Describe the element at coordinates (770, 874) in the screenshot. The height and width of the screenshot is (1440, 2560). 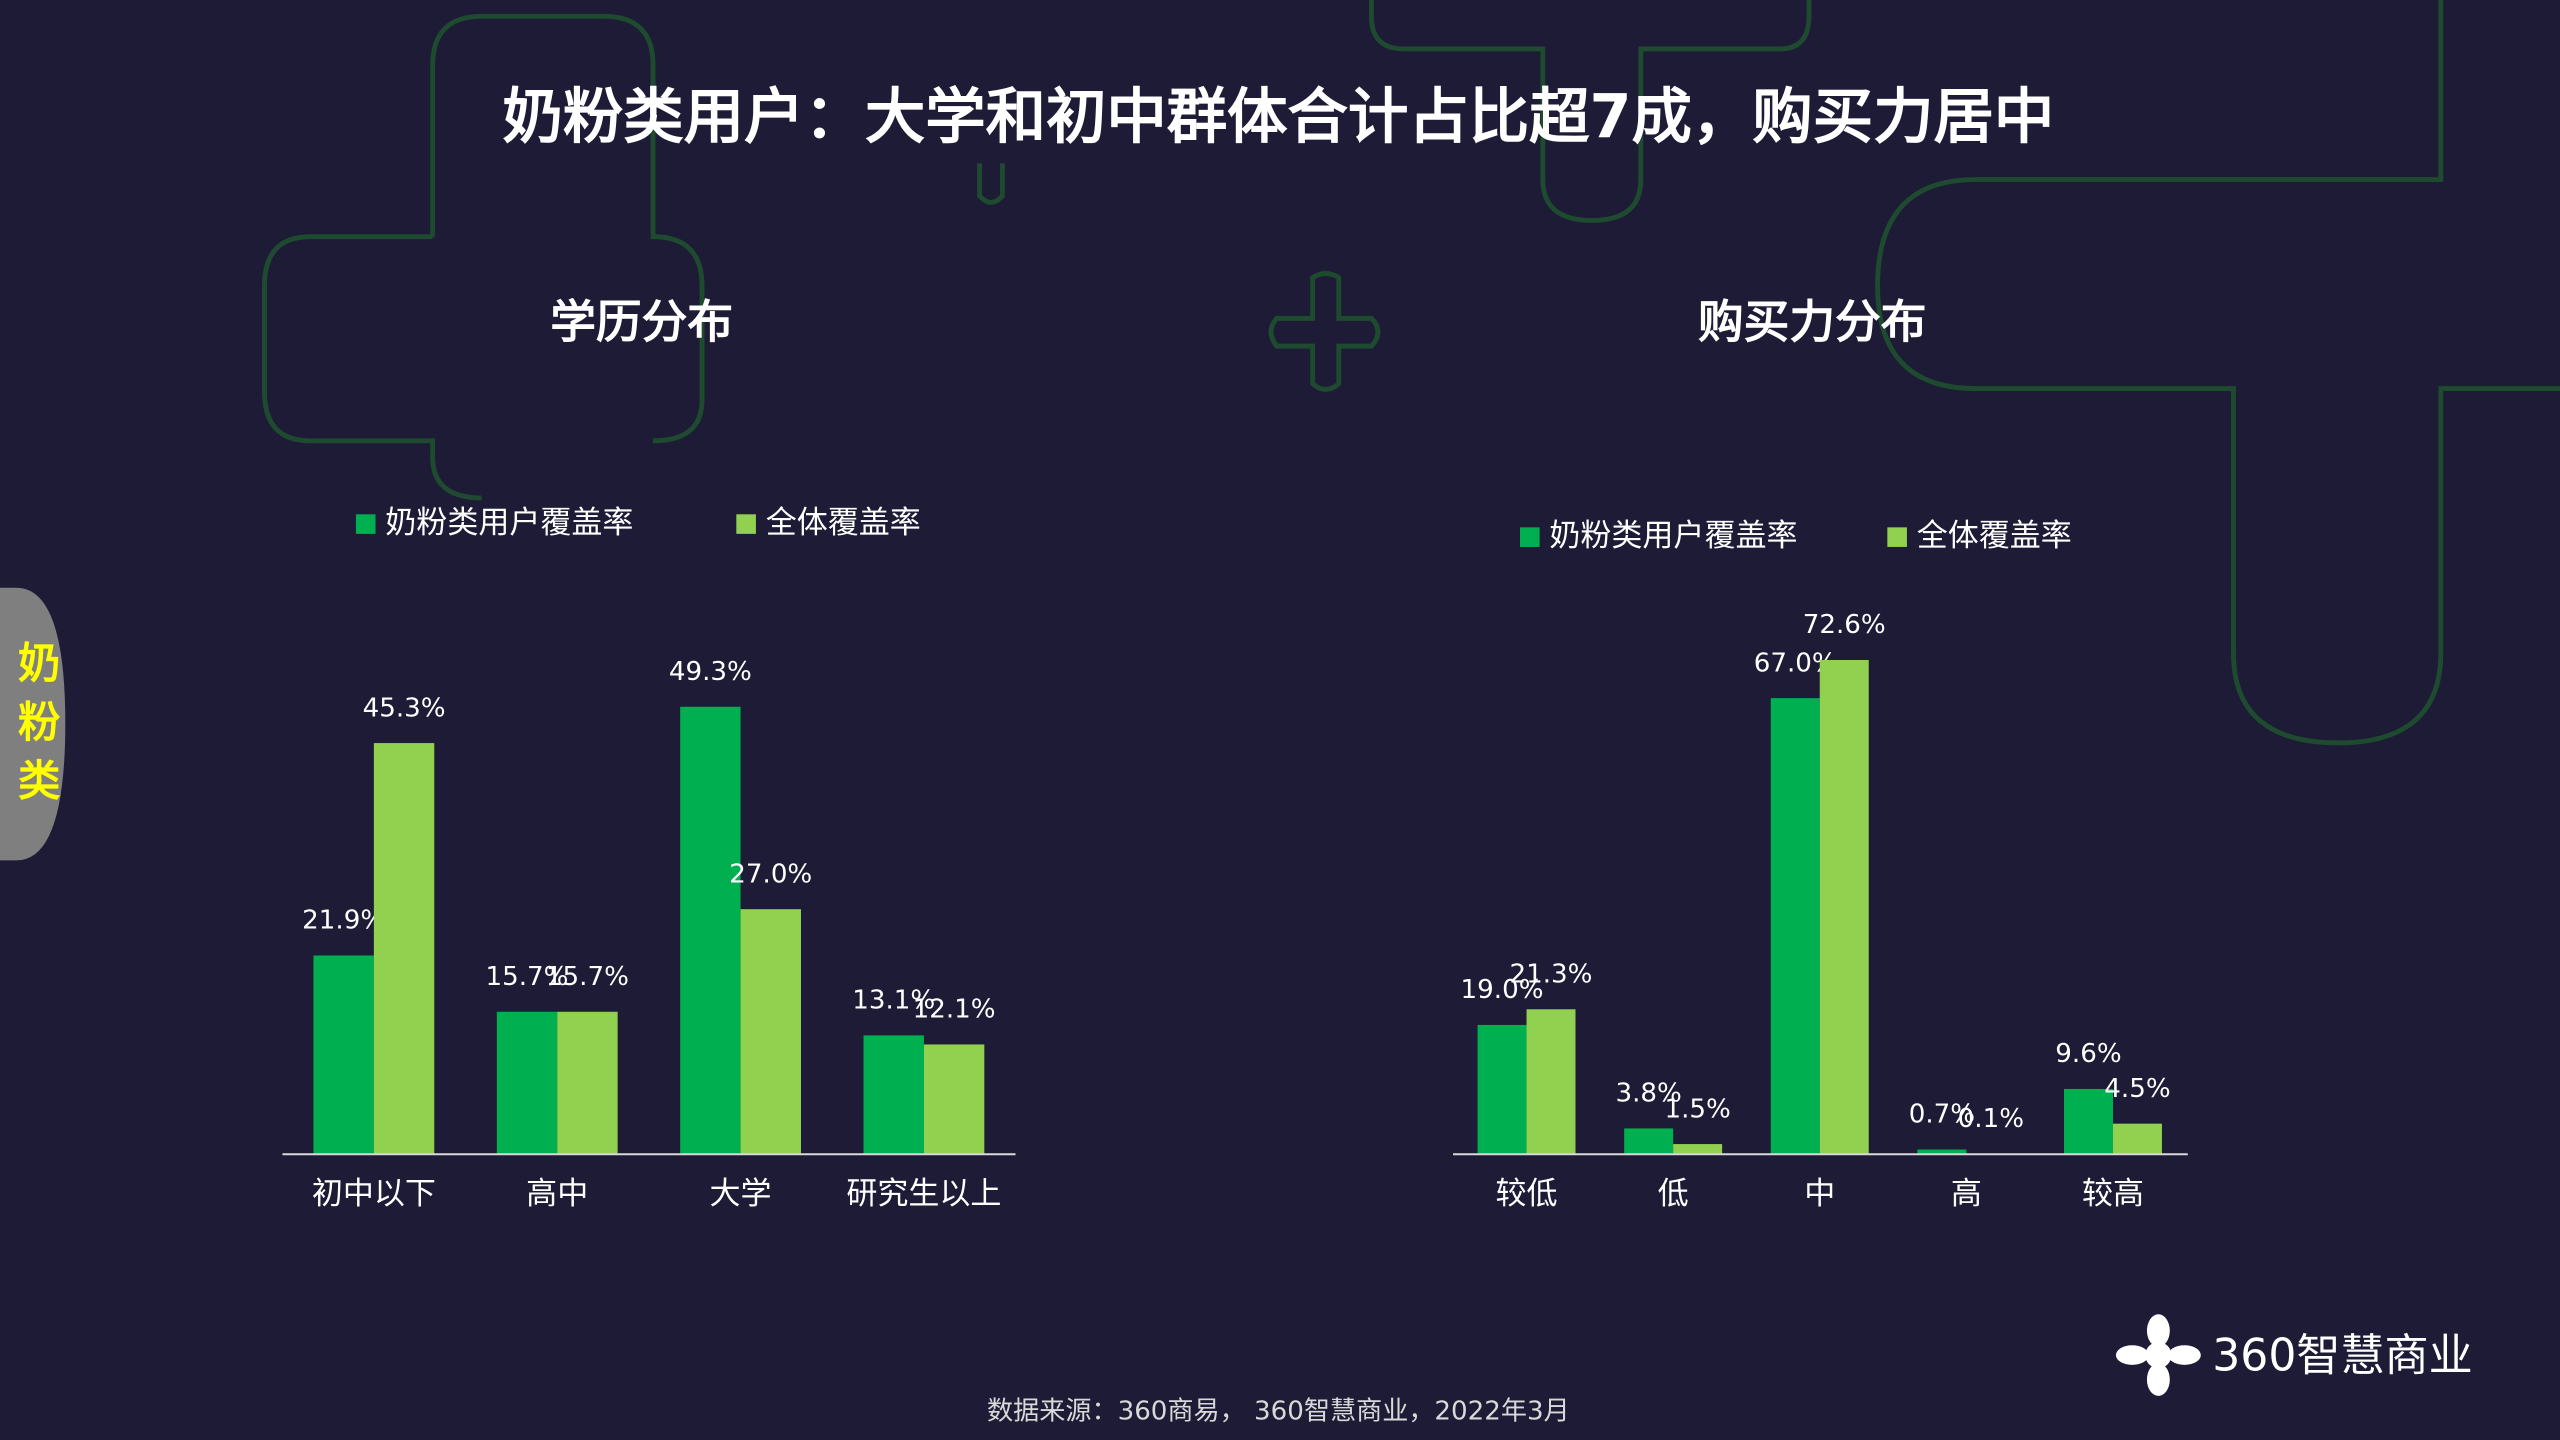
I see `value-label: 27.0%` at that location.